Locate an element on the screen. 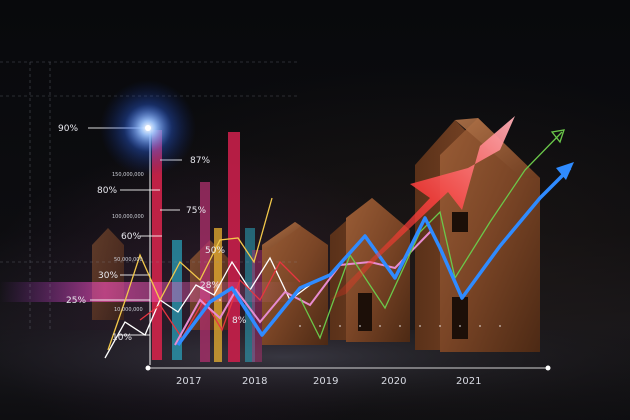 This screenshot has height=420, width=630. value-label-100m: 100,000,000 is located at coordinates (128, 217).